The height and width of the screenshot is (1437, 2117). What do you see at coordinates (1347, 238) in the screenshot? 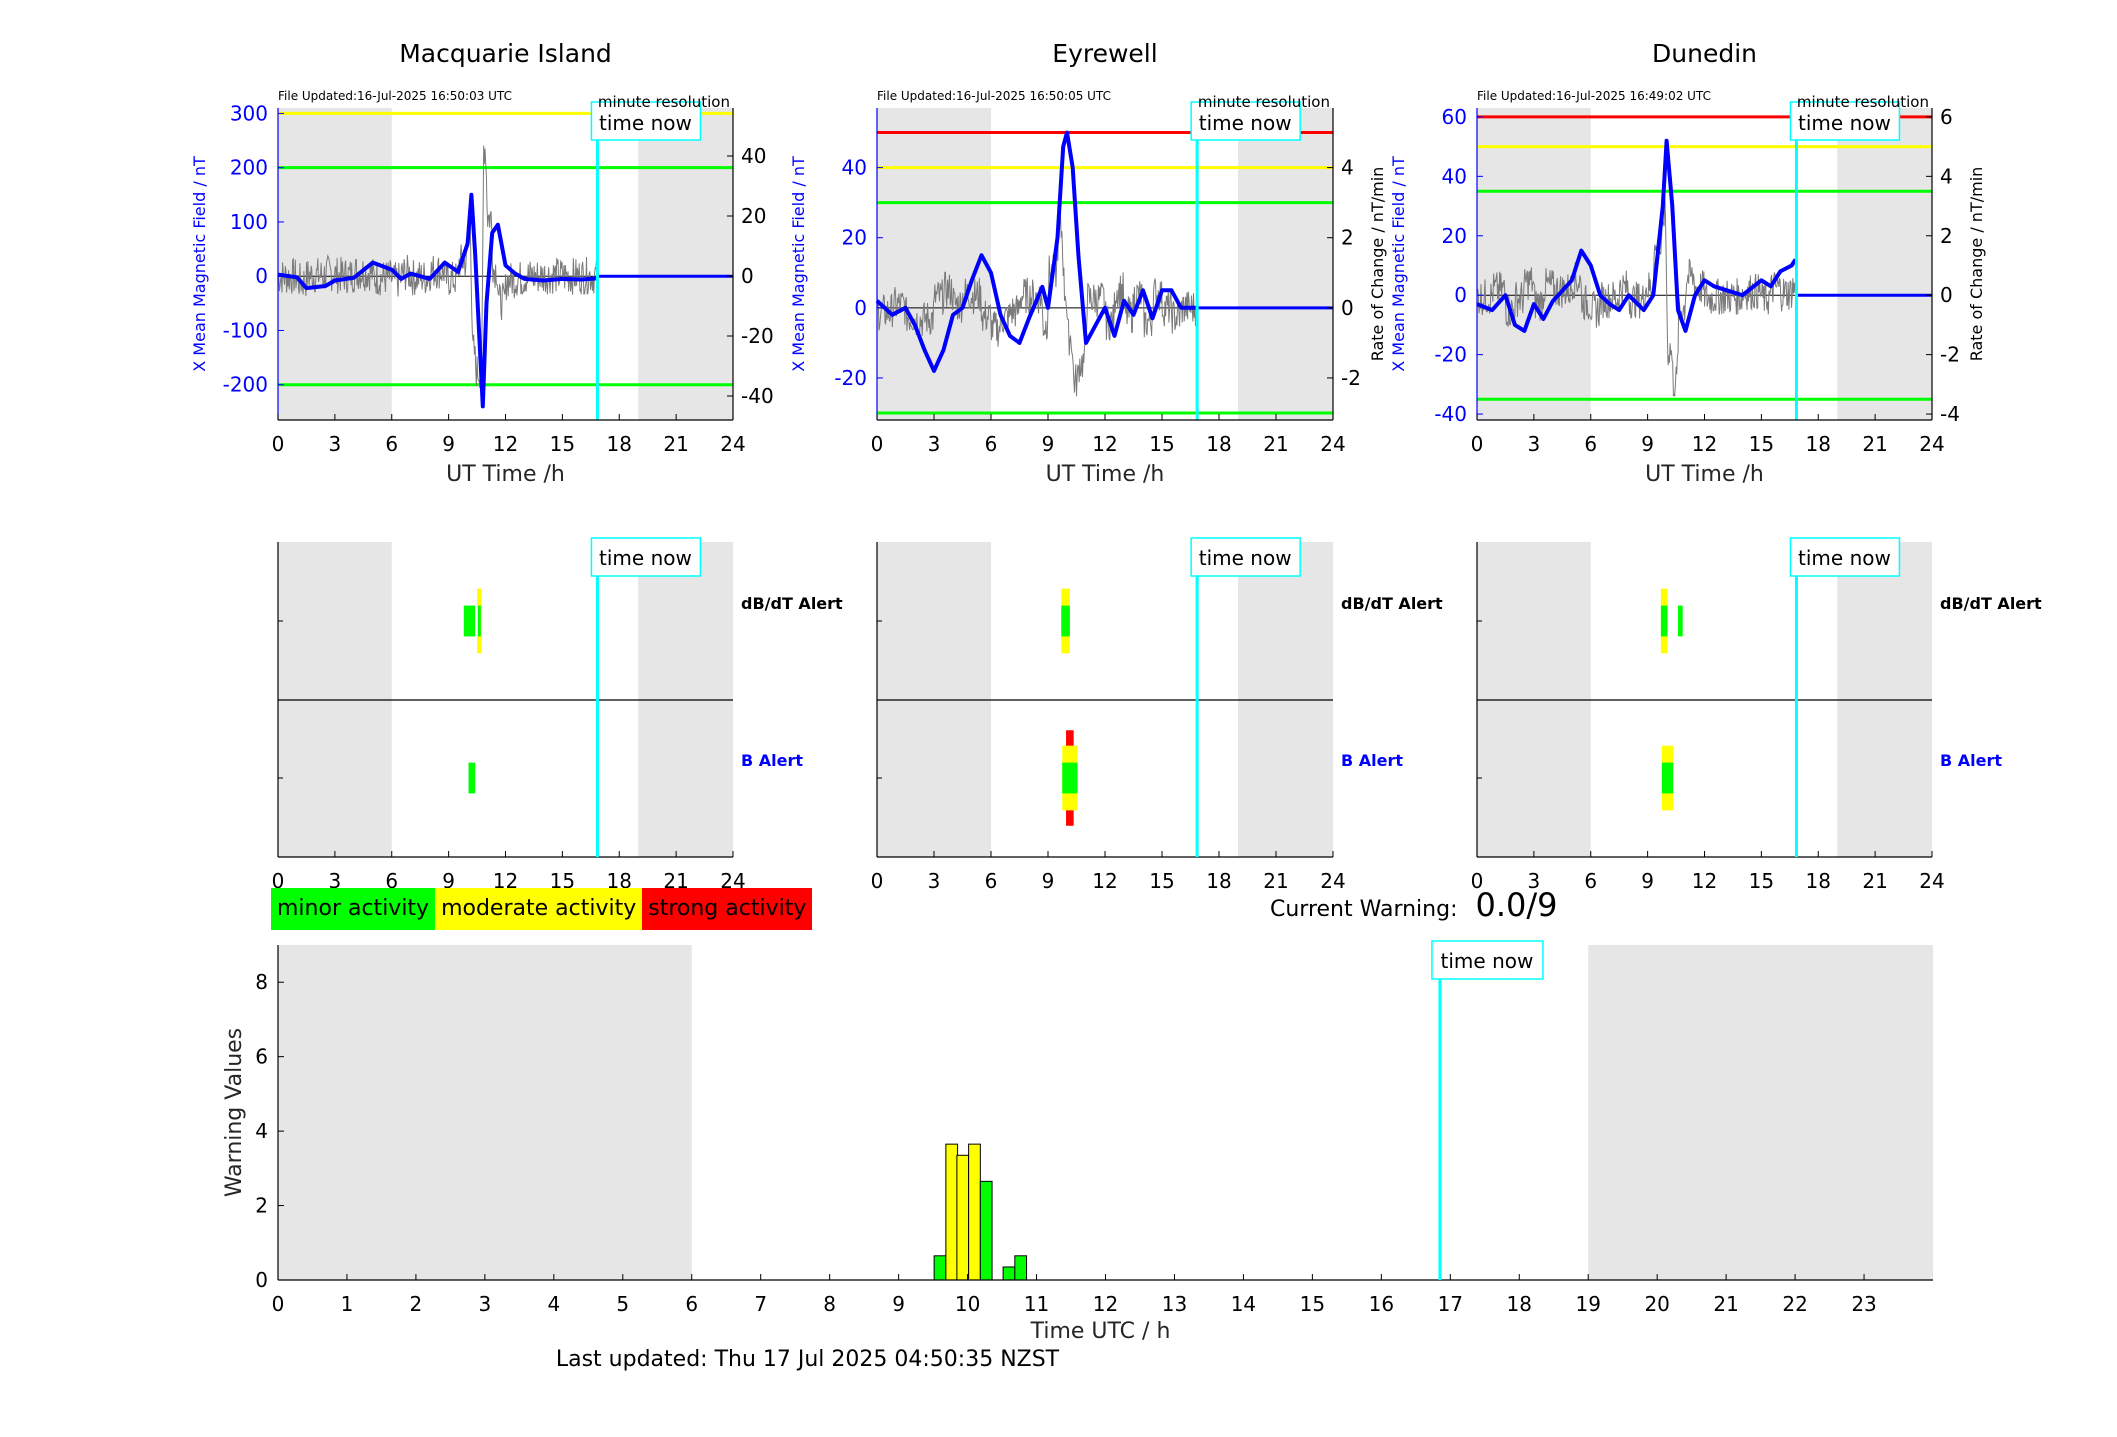
I see `right-y-tick-label: 2` at bounding box center [1347, 238].